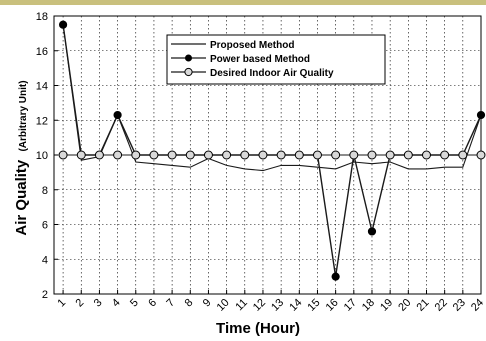 The image size is (486, 341). Describe the element at coordinates (45, 191) in the screenshot. I see `y-tick-label: 8` at that location.